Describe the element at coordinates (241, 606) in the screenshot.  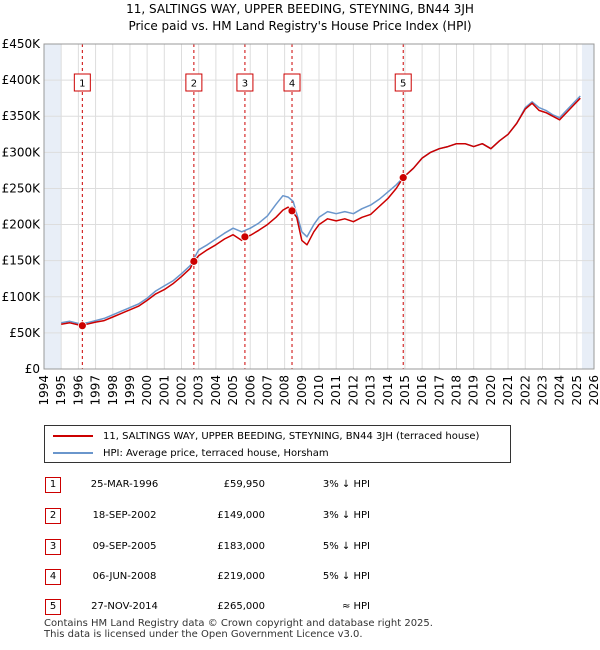
I see `transaction-price: £265,000` at that location.